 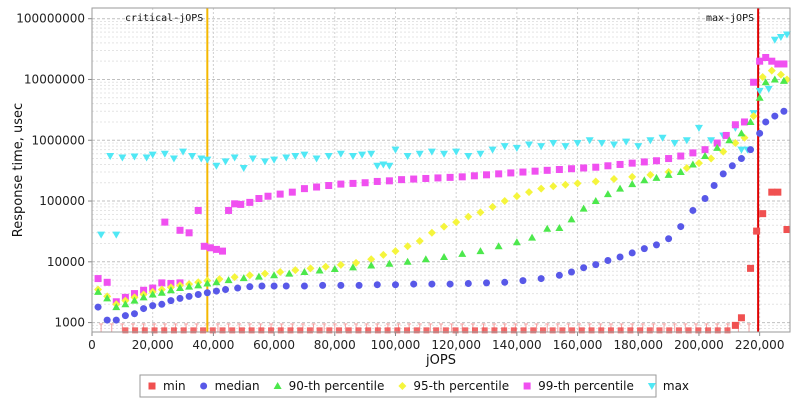 I want to click on x-tick-label: 60,000, so click(x=274, y=345).